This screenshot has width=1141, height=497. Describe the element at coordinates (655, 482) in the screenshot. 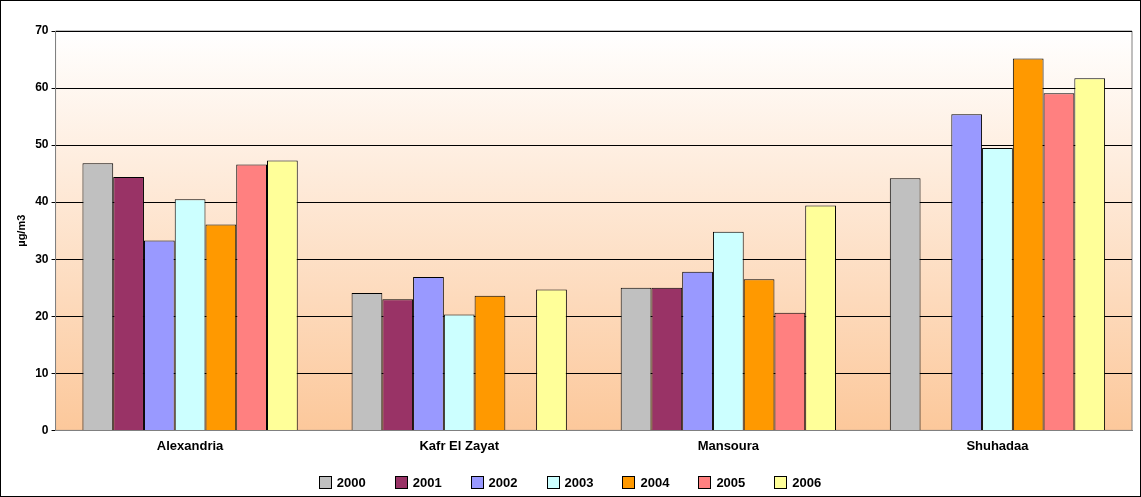

I see `legend-label: 2004` at that location.